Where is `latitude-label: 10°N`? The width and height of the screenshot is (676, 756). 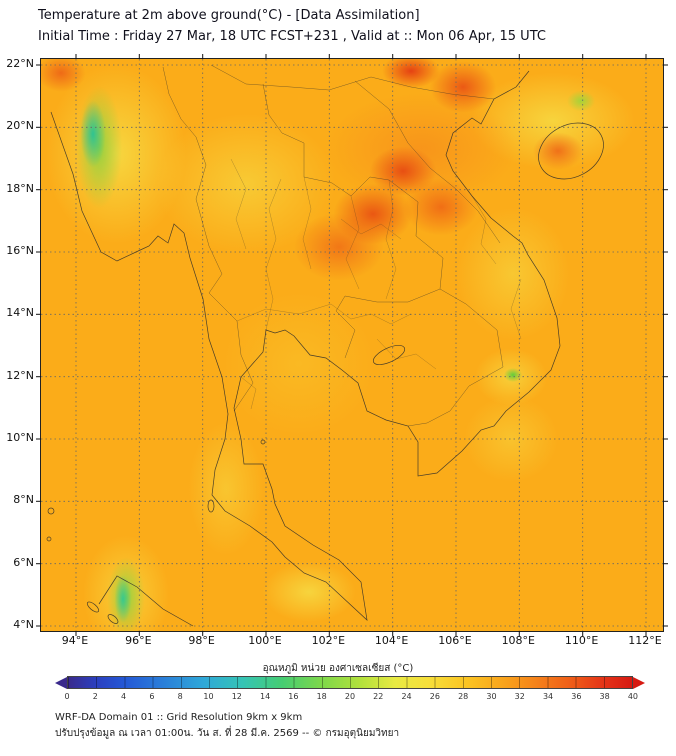
latitude-label: 10°N is located at coordinates (20, 437).